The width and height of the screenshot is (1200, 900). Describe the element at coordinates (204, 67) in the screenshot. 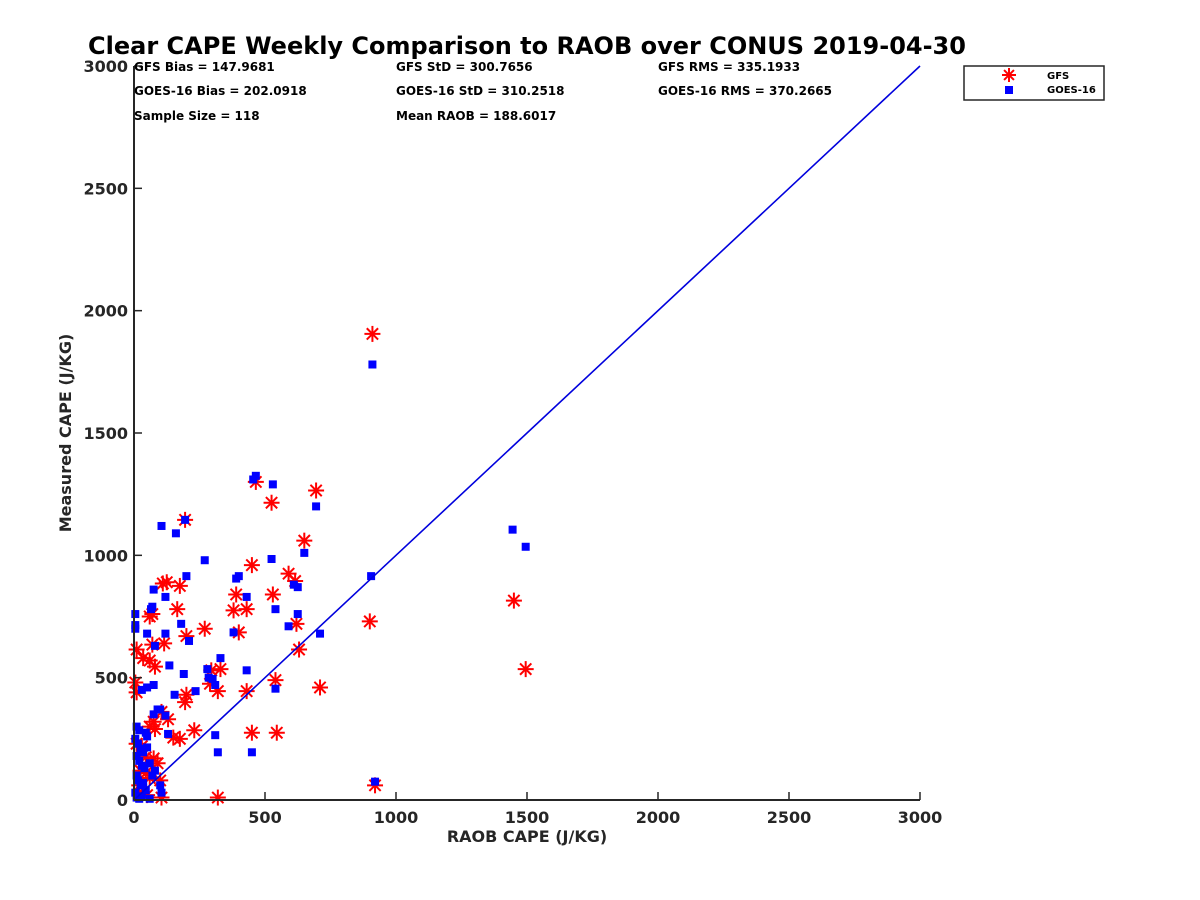

I see `stat-gfs-bias: GFS Bias = 147.9681` at that location.